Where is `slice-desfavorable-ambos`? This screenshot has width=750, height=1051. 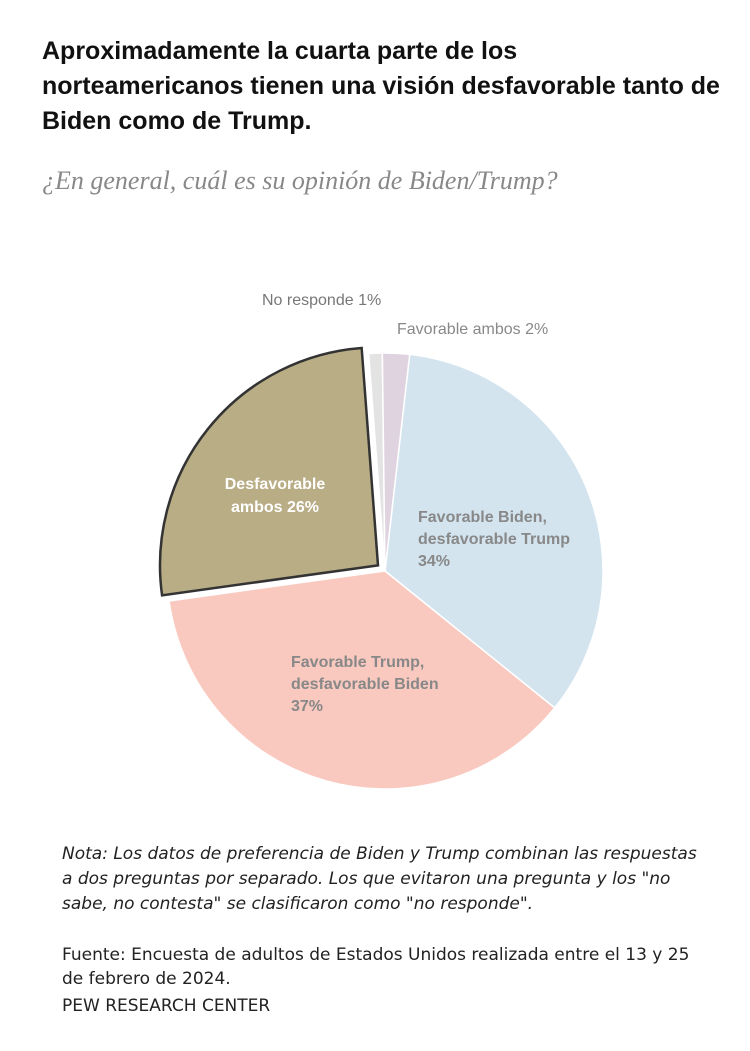
slice-desfavorable-ambos is located at coordinates (269, 471).